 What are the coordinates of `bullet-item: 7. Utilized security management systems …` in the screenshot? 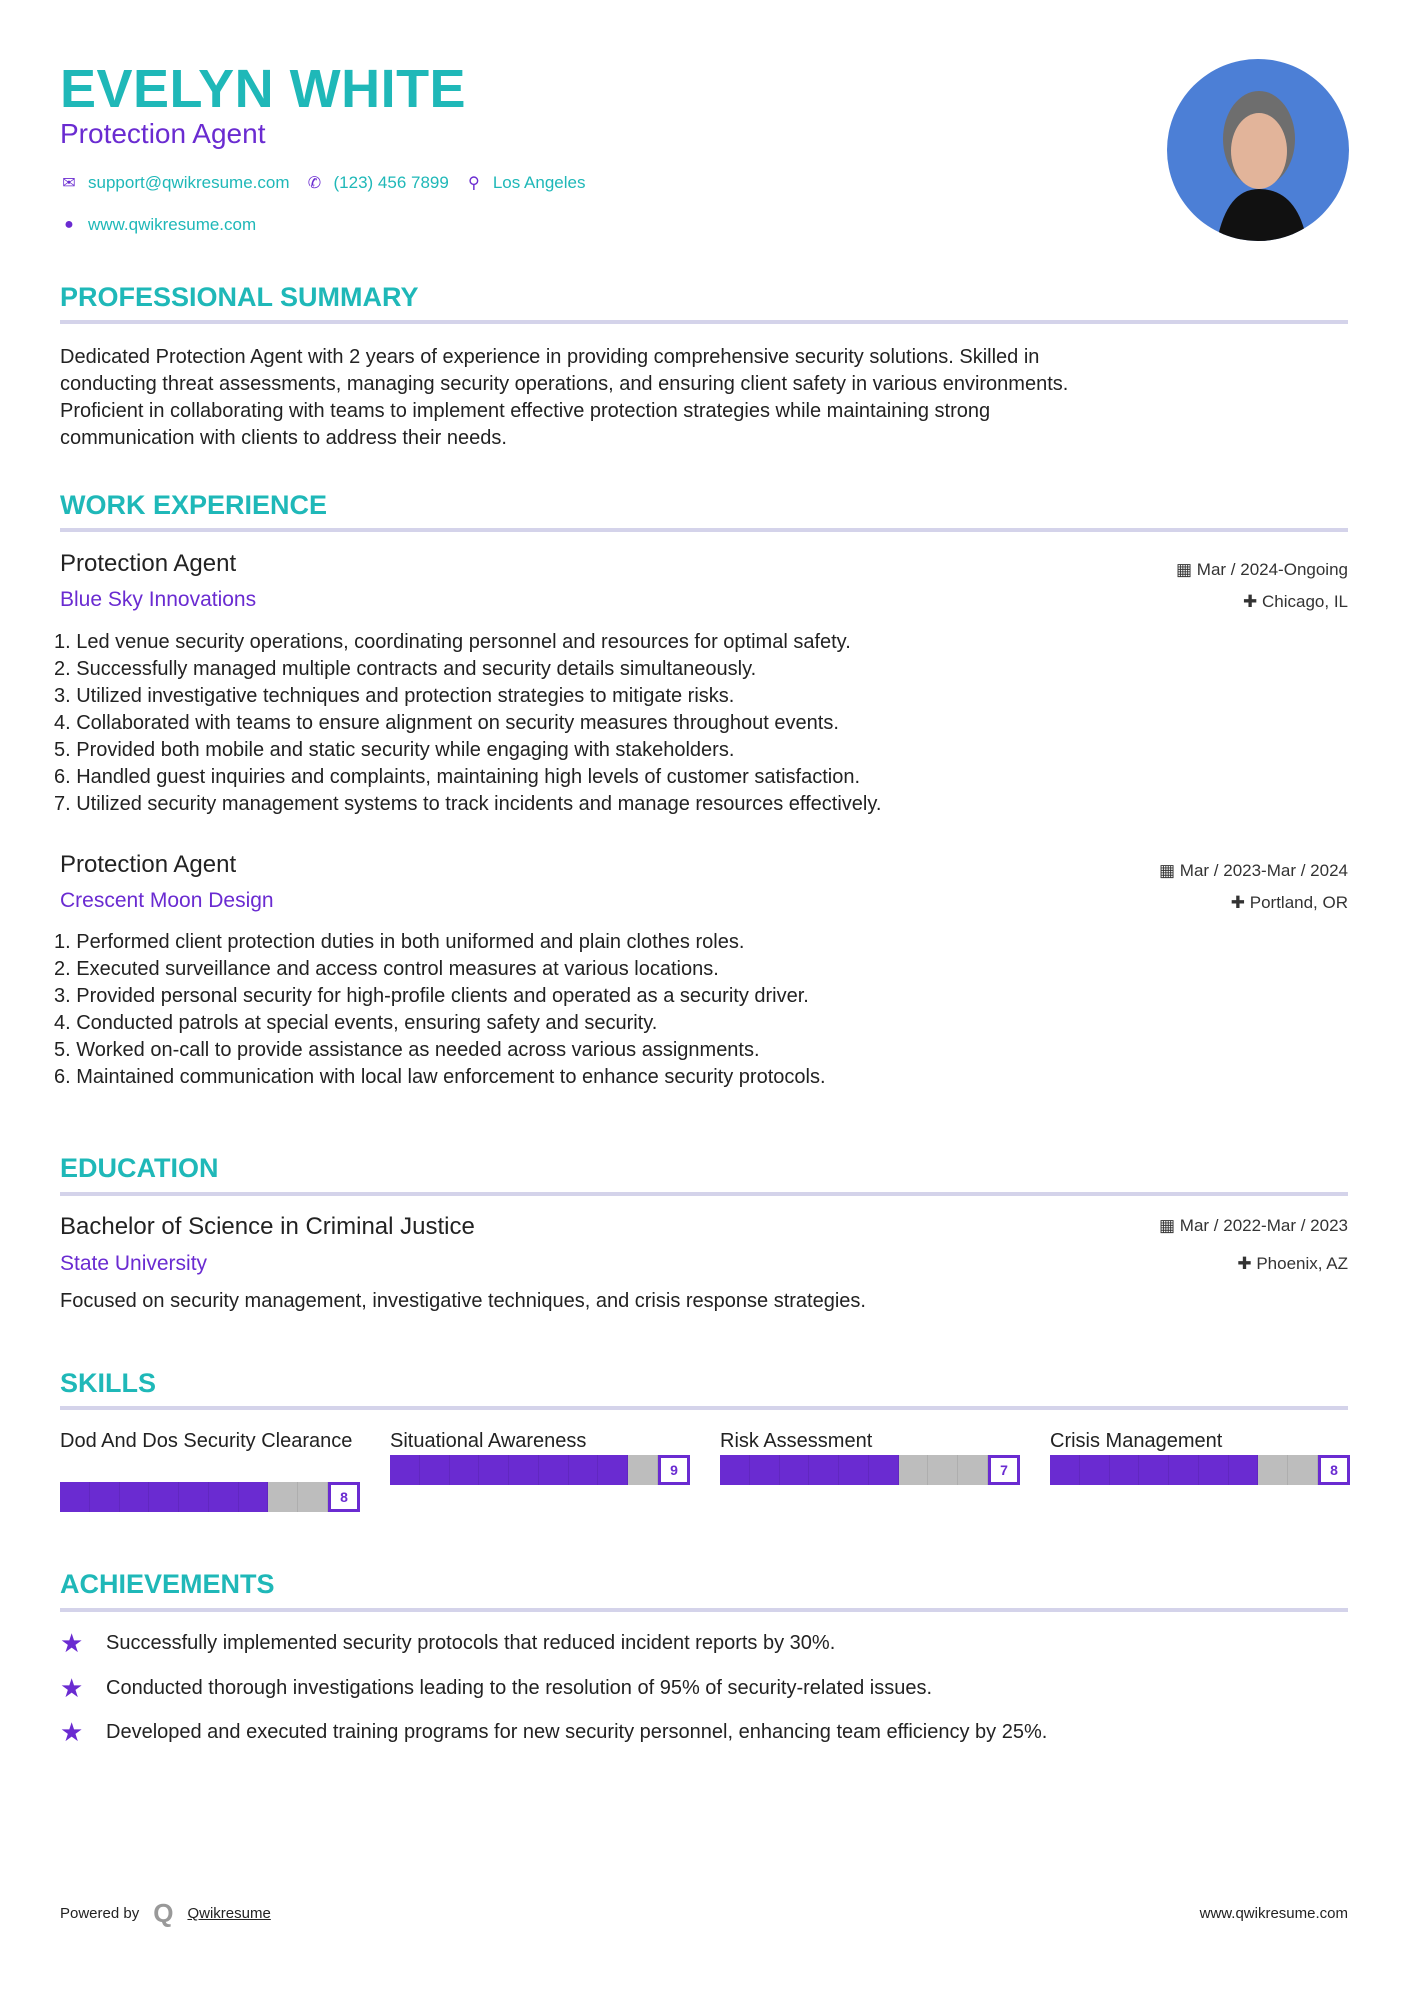 It's located at (468, 804).